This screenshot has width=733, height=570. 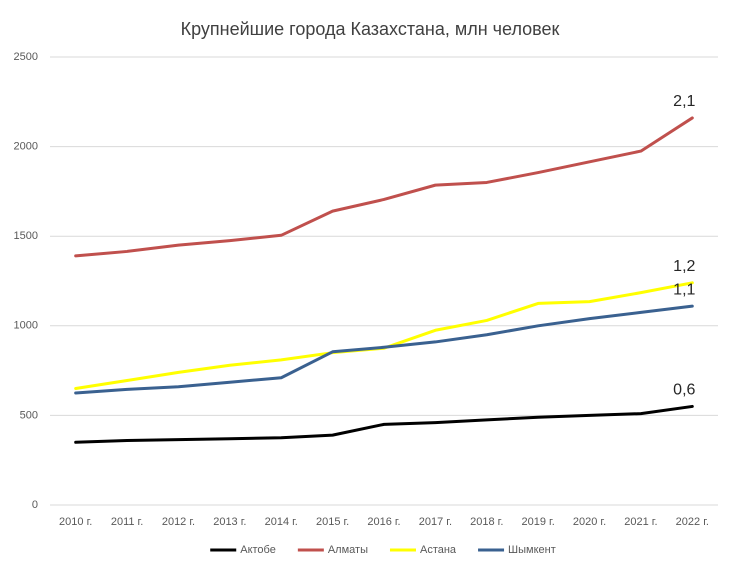 What do you see at coordinates (75, 522) in the screenshot?
I see `x-tick-label: 2010 г.` at bounding box center [75, 522].